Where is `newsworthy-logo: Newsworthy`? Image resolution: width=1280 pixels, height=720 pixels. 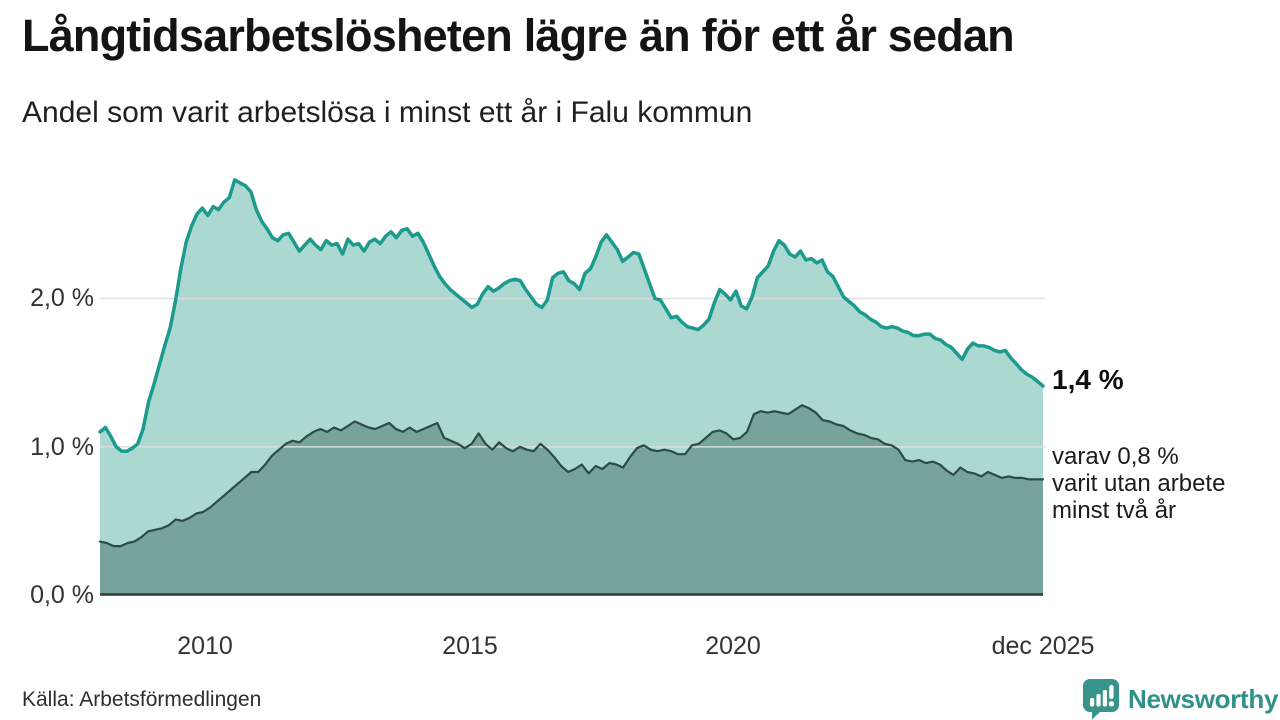 newsworthy-logo: Newsworthy is located at coordinates (1180, 699).